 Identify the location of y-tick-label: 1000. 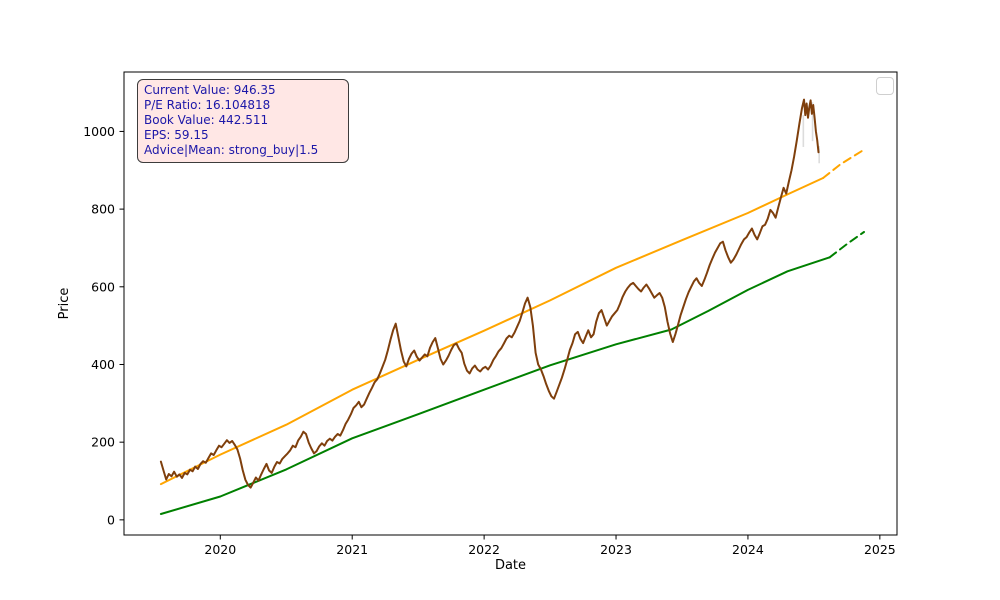
(99, 131).